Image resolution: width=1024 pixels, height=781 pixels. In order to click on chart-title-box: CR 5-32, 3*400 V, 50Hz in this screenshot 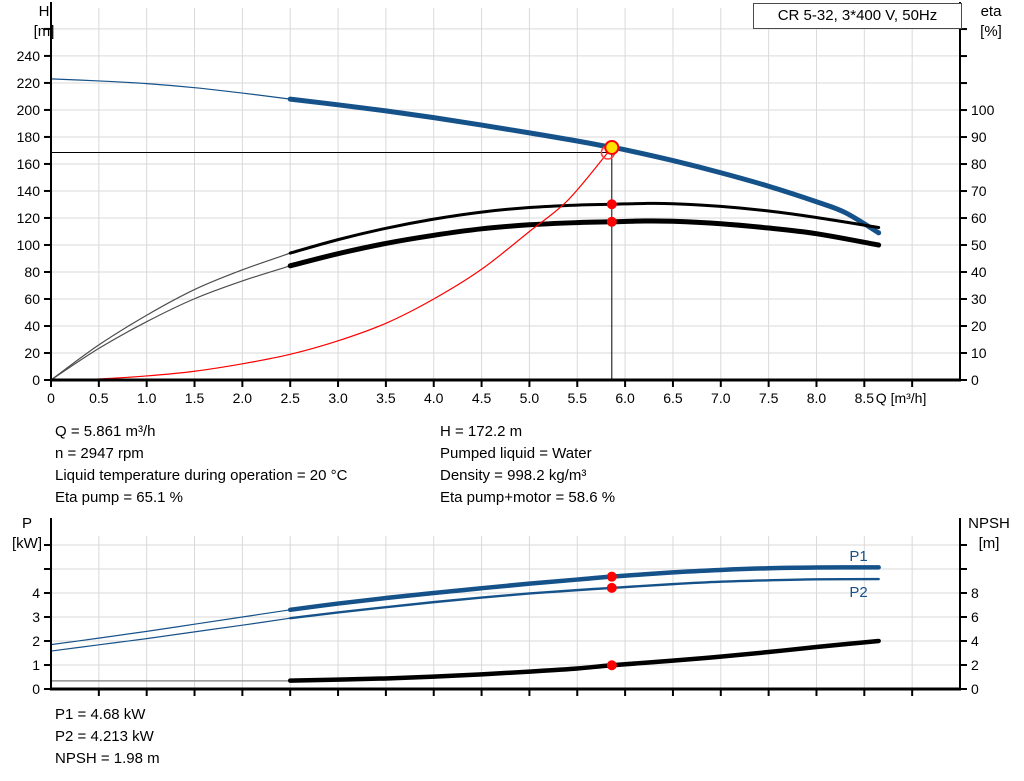, I will do `click(857, 16)`.